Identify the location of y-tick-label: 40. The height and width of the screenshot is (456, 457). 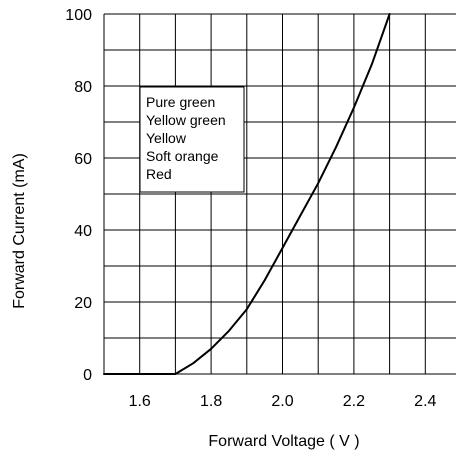
(83, 231).